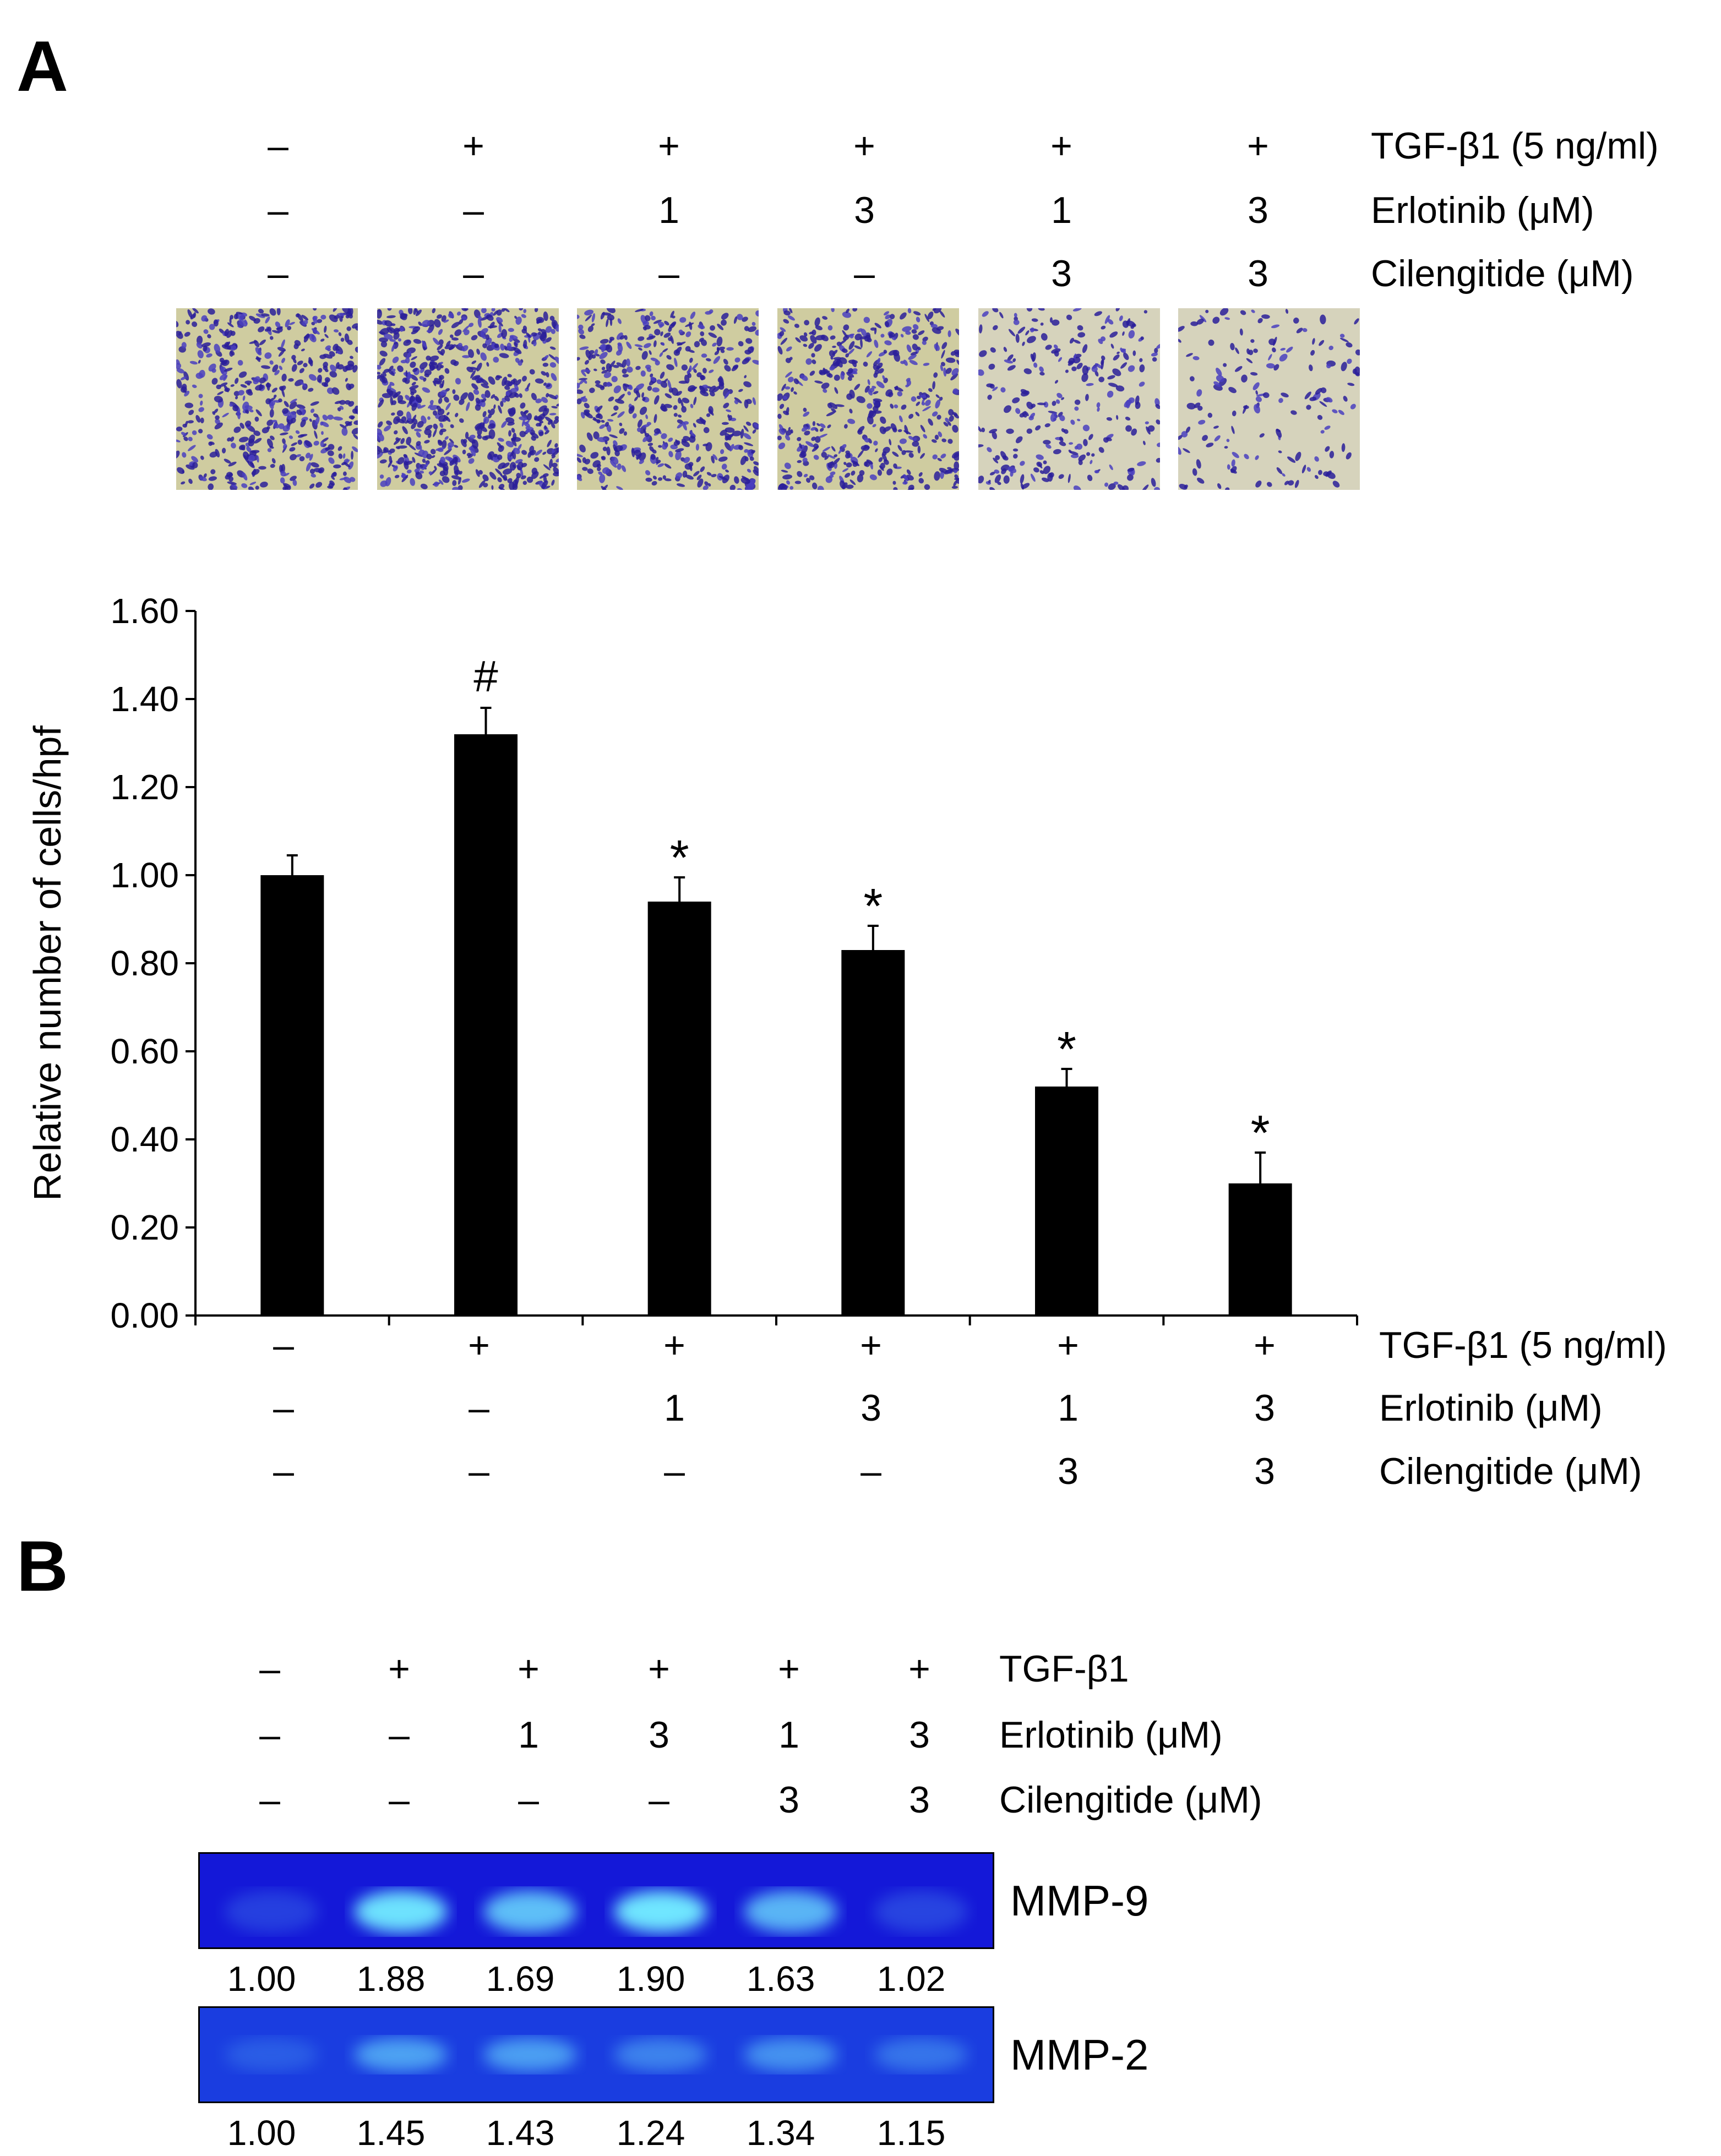  What do you see at coordinates (520, 2133) in the screenshot?
I see `band-quantification: 1.43` at bounding box center [520, 2133].